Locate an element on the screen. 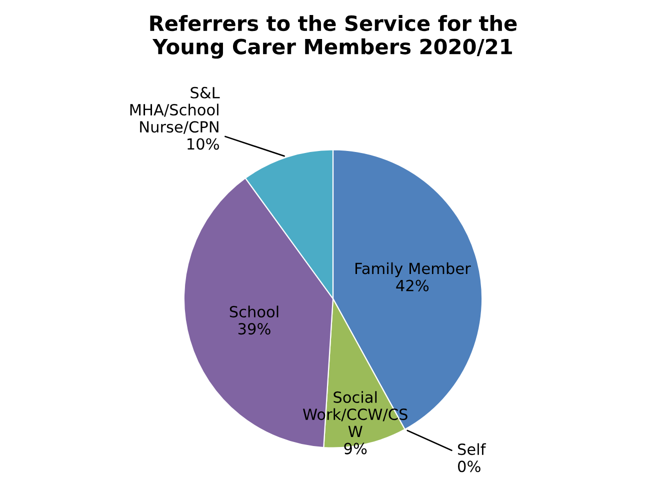  slice-label: S&L MHA/School Nurse/CPN is located at coordinates (175, 110).